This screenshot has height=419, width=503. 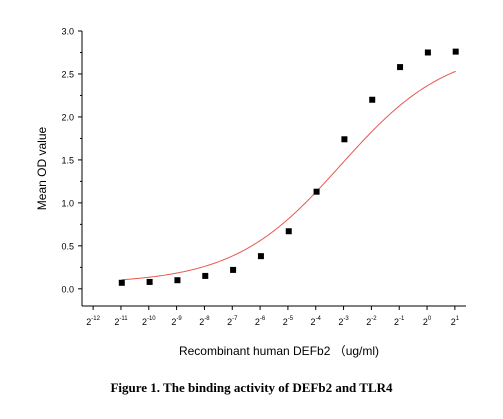 I want to click on y-tick-label: 0.0, so click(x=67, y=289).